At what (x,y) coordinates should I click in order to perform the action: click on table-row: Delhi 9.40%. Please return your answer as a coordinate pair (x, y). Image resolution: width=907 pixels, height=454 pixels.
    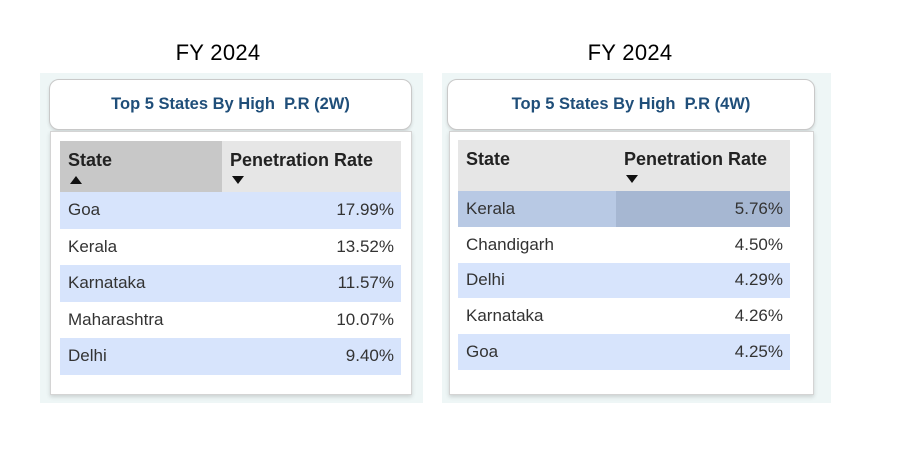
    Looking at the image, I should click on (230, 356).